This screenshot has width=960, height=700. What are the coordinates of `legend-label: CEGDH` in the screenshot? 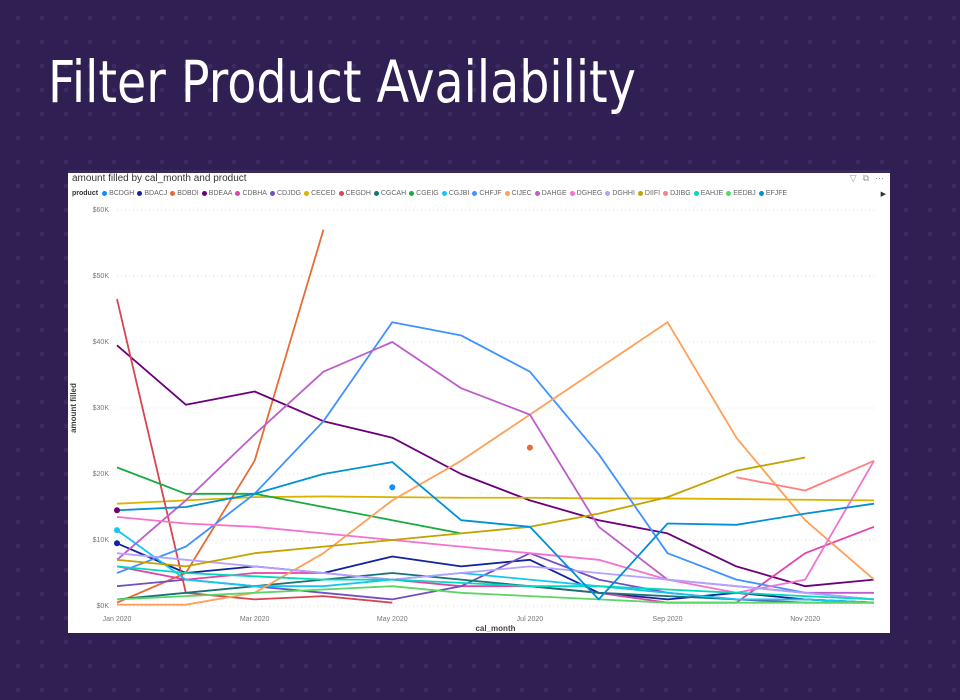 It's located at (358, 193).